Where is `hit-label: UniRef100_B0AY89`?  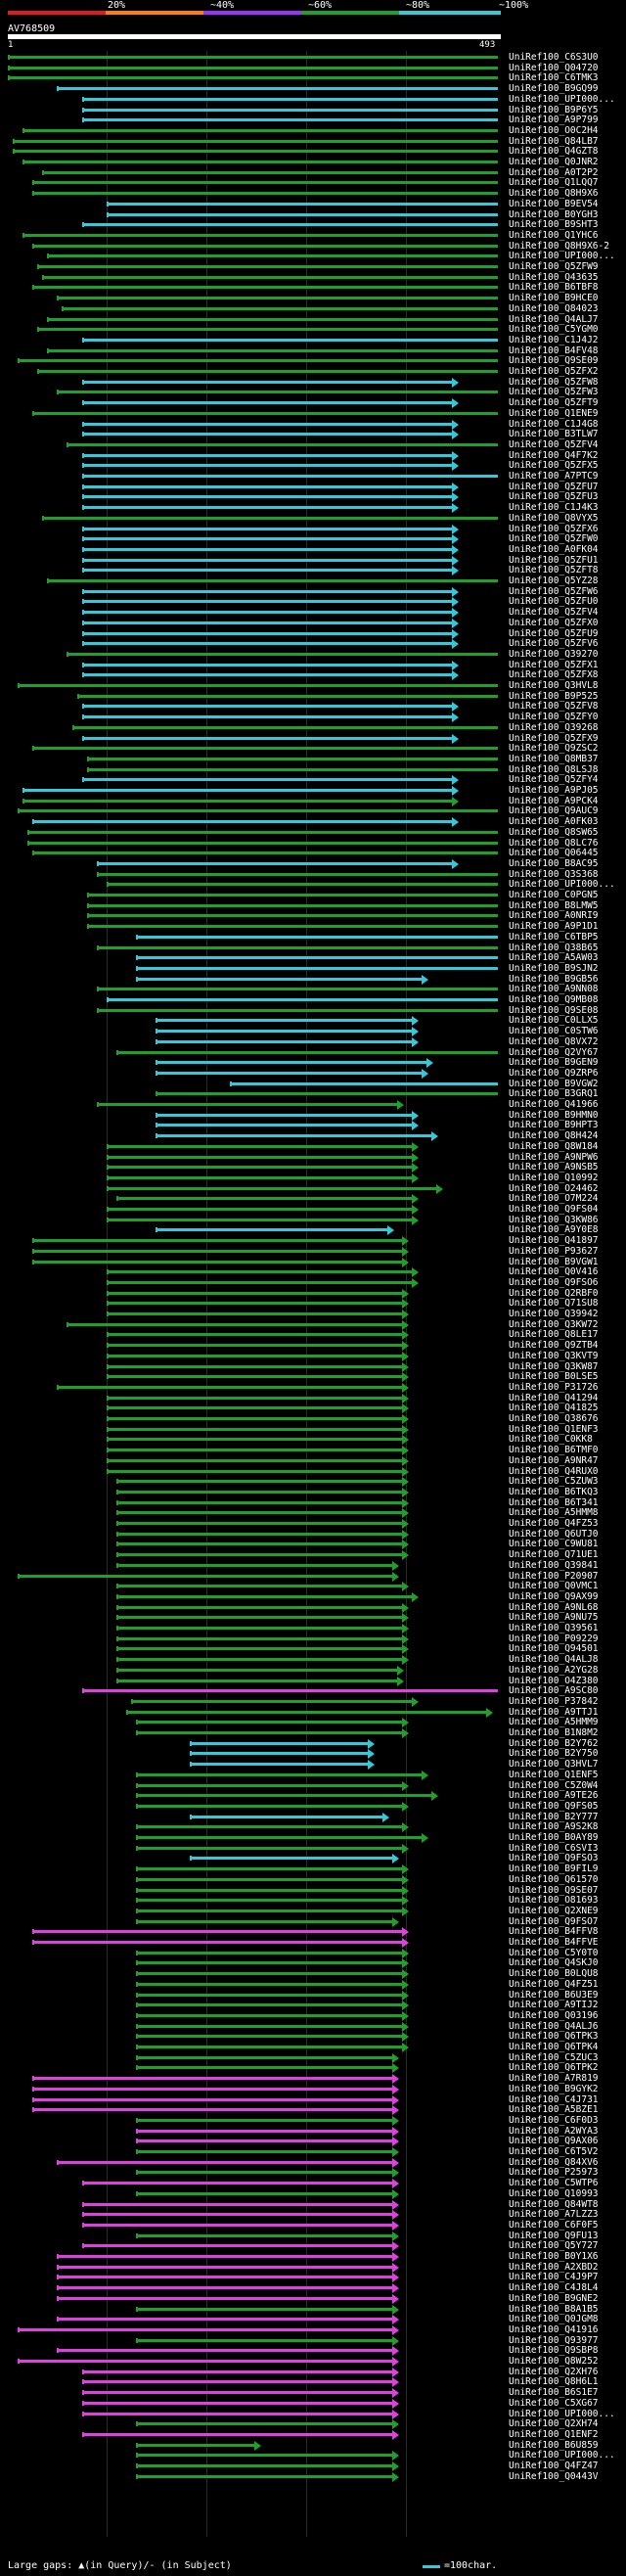
hit-label: UniRef100_B0AY89 is located at coordinates (554, 1838).